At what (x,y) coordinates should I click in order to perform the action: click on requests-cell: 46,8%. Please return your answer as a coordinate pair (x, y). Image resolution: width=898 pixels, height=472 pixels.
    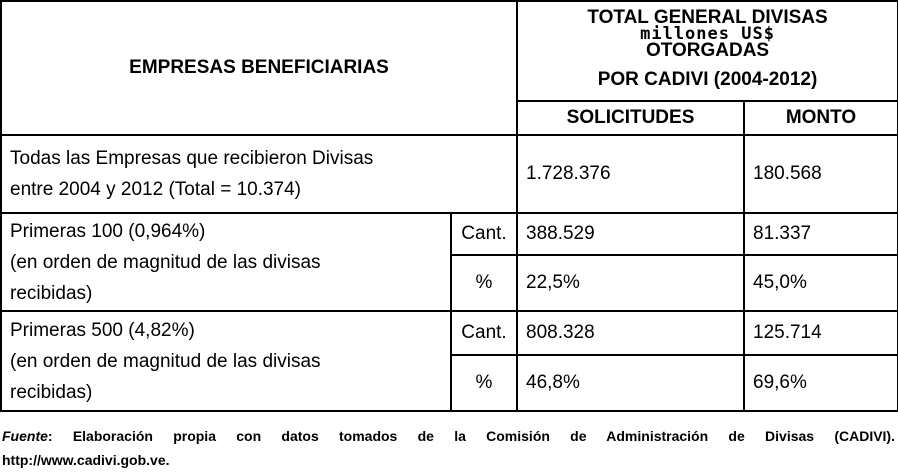
    Looking at the image, I should click on (631, 383).